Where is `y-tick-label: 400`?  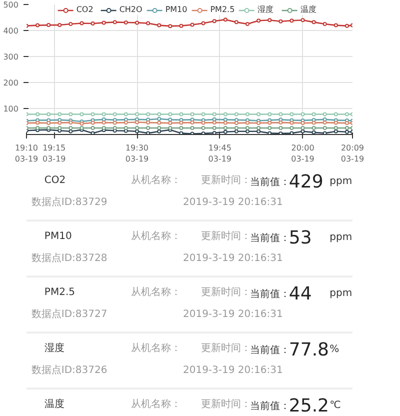 y-tick-label: 400 is located at coordinates (11, 31).